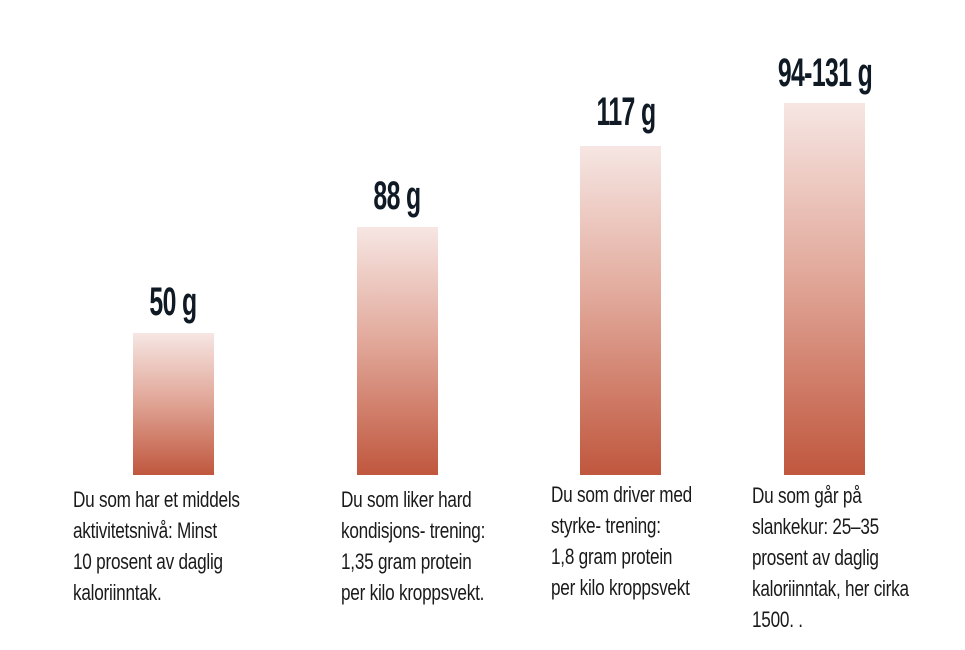 This screenshot has width=965, height=650. Describe the element at coordinates (406, 561) in the screenshot. I see `caption-line: 1,35 gram protein` at that location.